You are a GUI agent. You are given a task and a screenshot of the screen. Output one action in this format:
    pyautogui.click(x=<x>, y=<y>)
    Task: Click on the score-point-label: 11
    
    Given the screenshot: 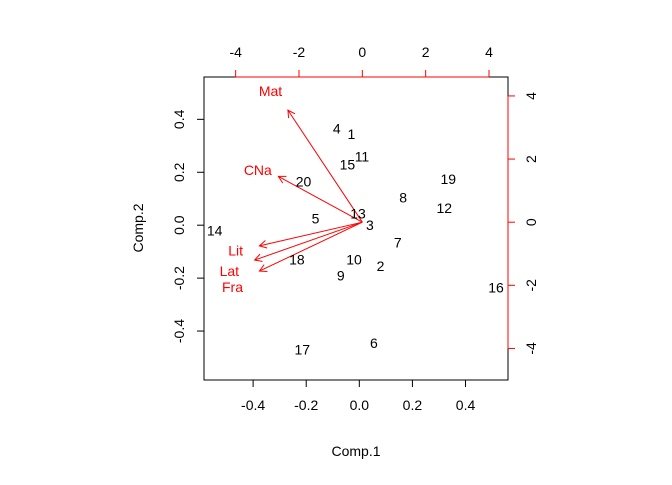 What is the action you would take?
    pyautogui.click(x=362, y=156)
    